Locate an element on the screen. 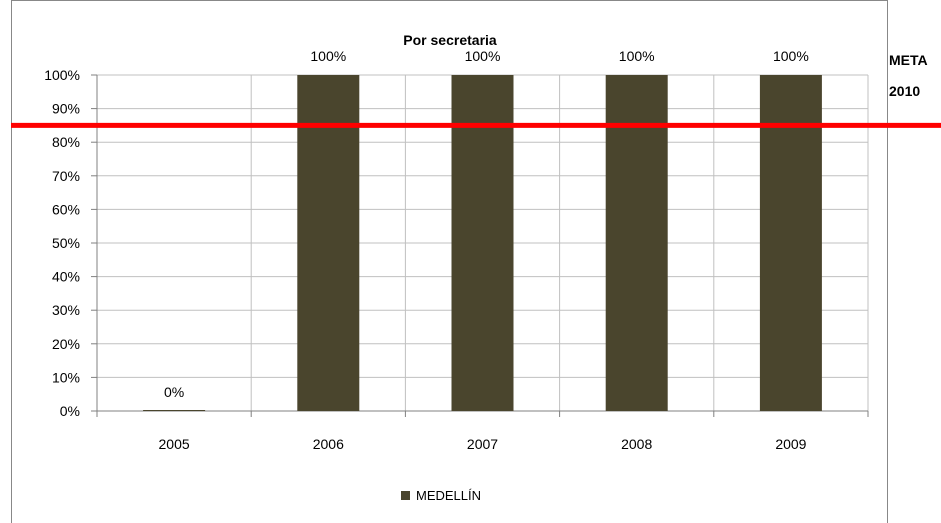 The image size is (941, 523). legend-label: MEDELLÍN is located at coordinates (448, 495).